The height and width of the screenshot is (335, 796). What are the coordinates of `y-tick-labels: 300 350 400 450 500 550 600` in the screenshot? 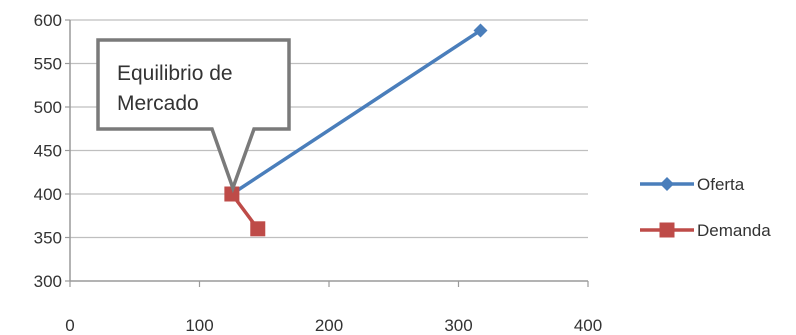 It's located at (52, 151).